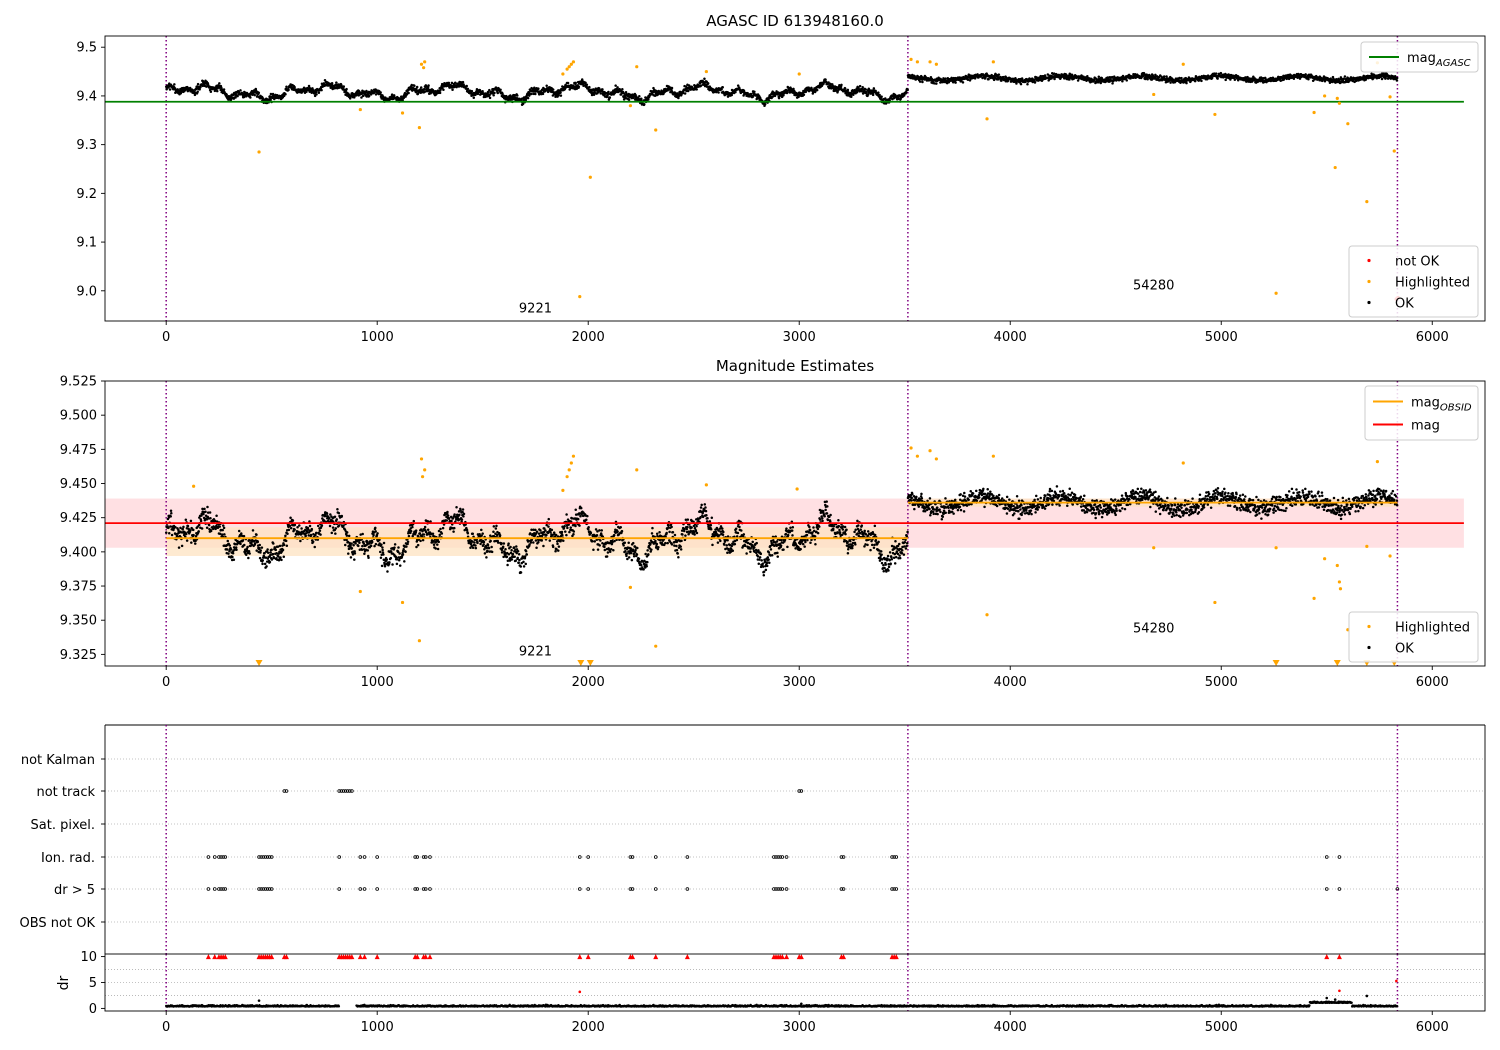 This screenshot has height=1050, width=1500. I want to click on obsid-label: 9221, so click(535, 309).